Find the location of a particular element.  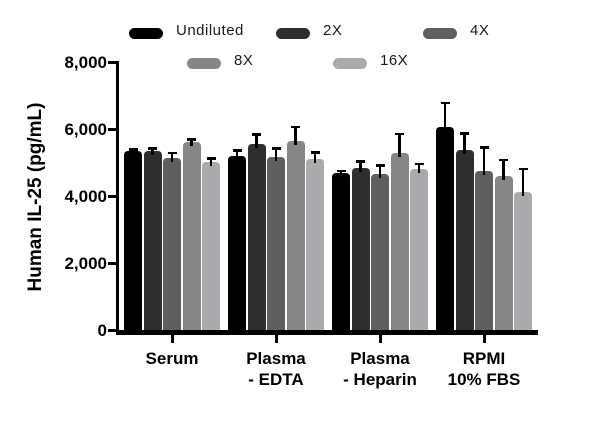

y-tick-label: 0 is located at coordinates (102, 330).